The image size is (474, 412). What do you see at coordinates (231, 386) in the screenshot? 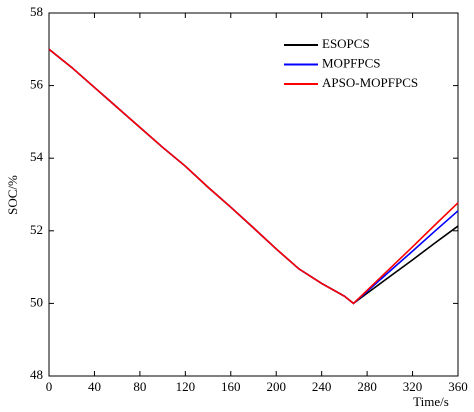
I see `x-tick-label: 160` at bounding box center [231, 386].